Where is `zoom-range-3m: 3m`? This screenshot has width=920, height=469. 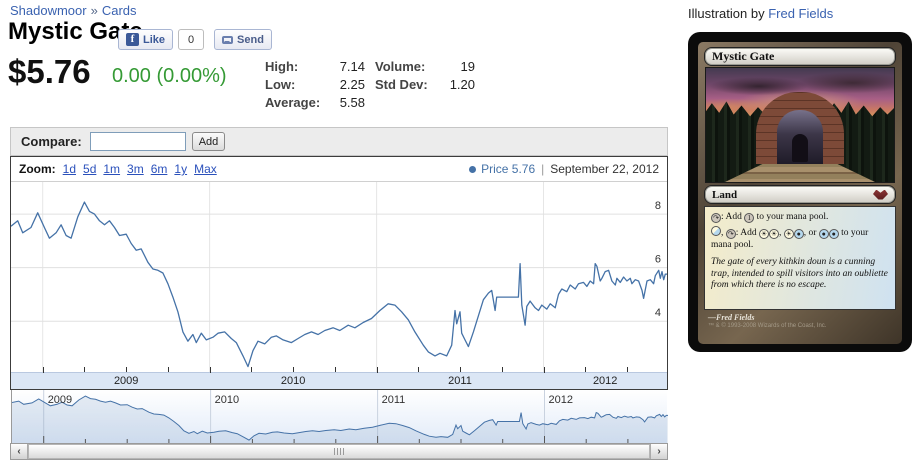
zoom-range-3m: 3m is located at coordinates (135, 169).